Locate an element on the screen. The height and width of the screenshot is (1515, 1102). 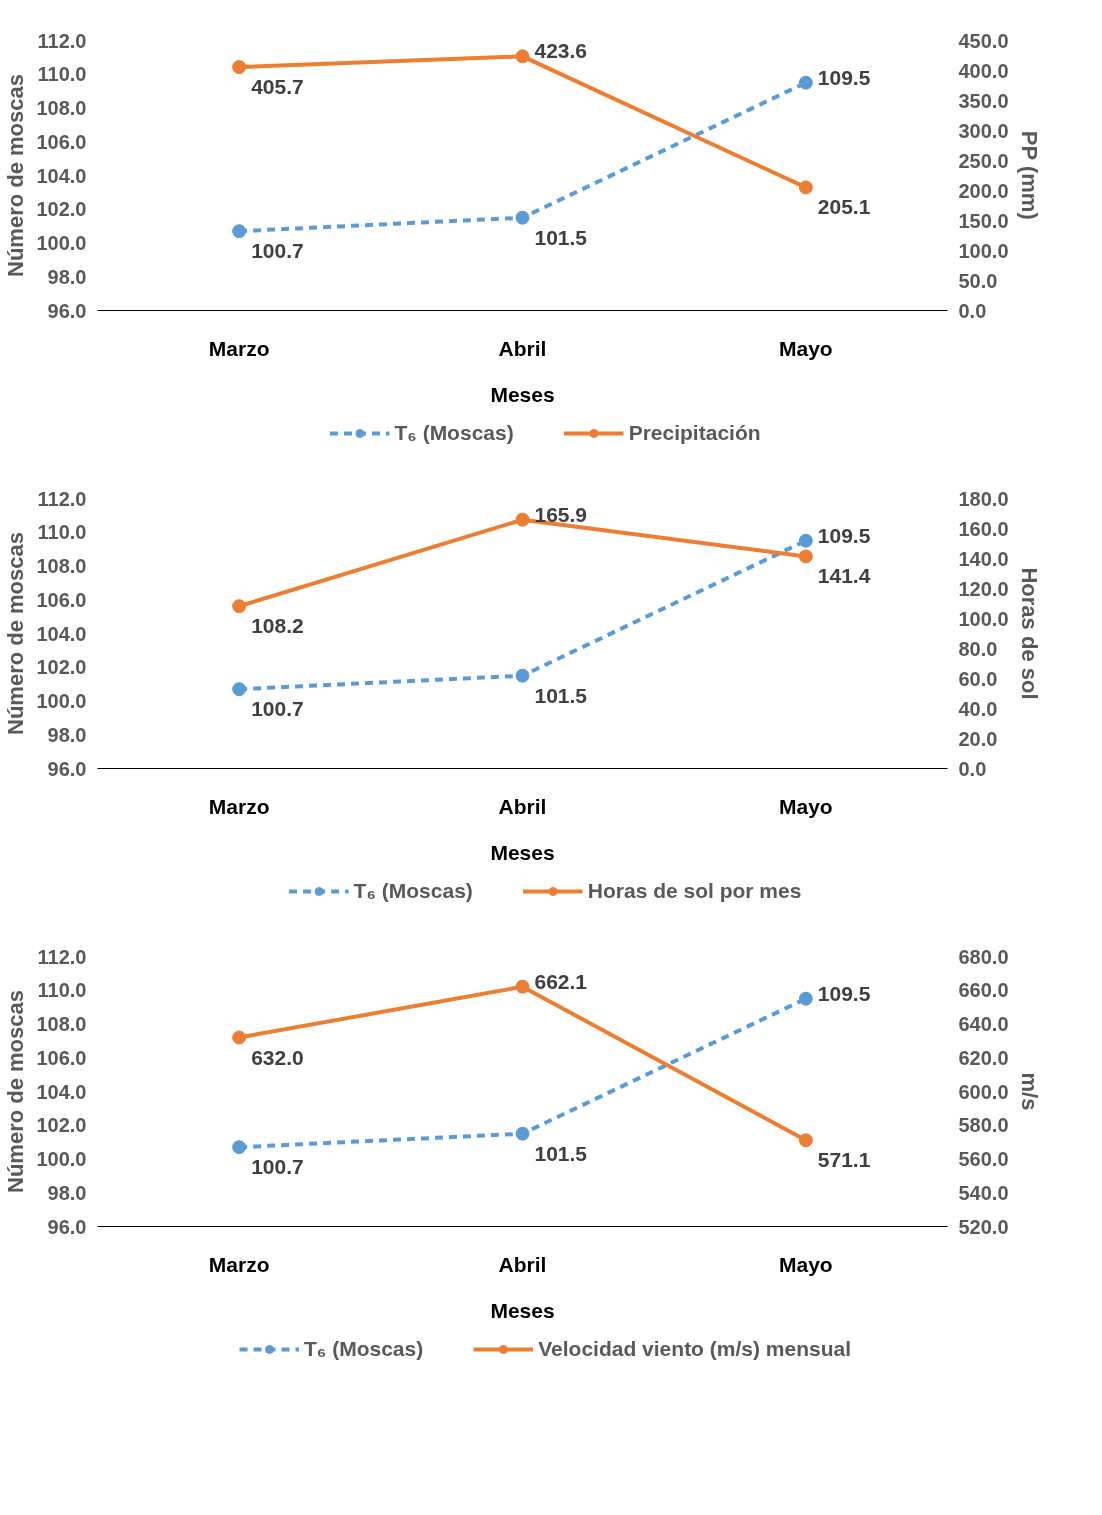
y2-tick-label: 160.0 is located at coordinates (983, 528).